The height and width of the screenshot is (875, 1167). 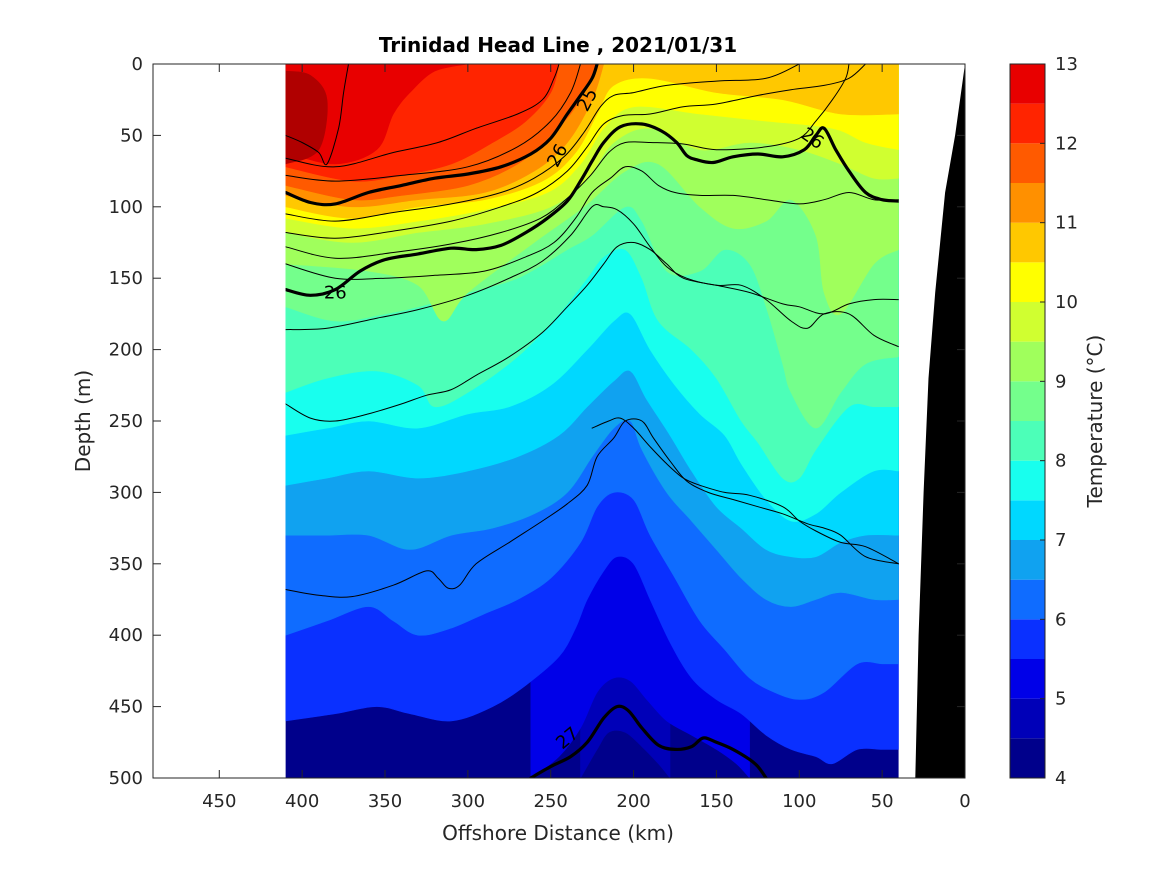 I want to click on x-tick-label: 350, so click(x=385, y=801).